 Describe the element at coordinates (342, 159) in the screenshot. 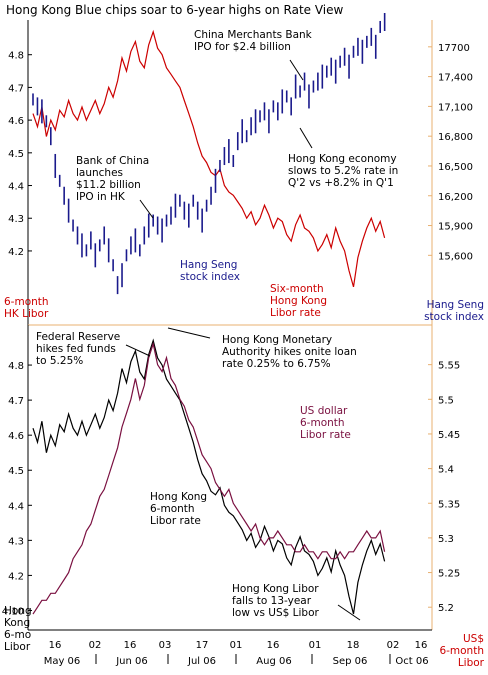

I see `annotation-hk-economy: Hong Kong economy` at that location.